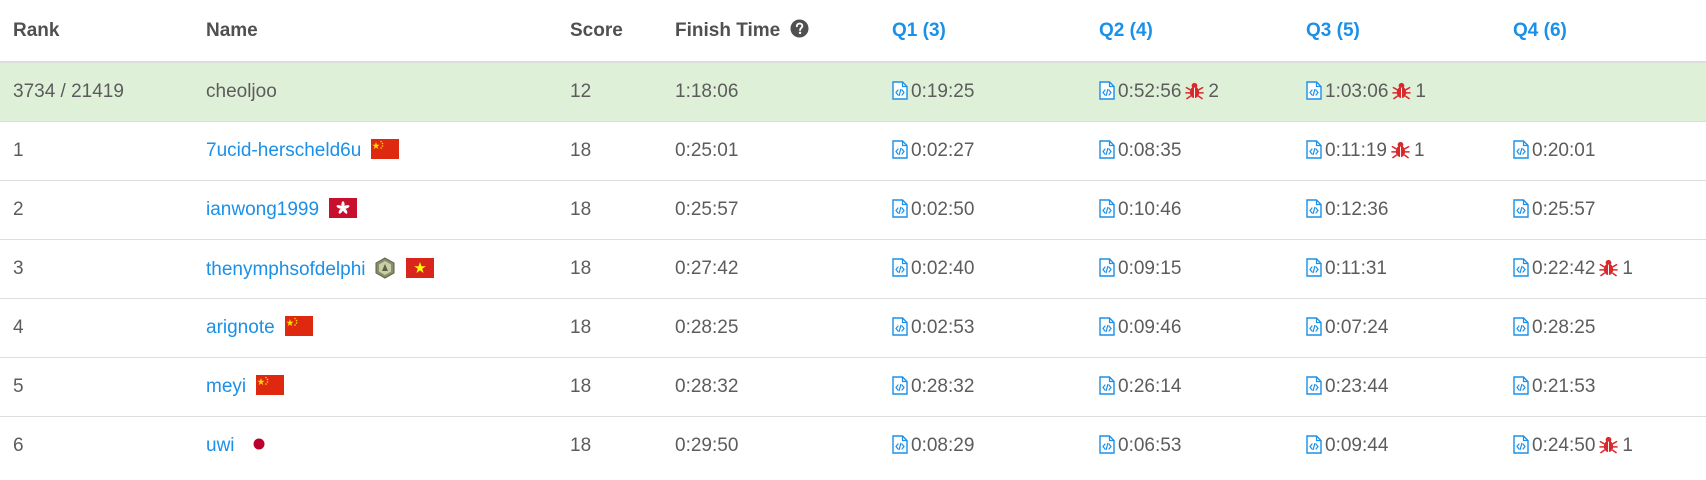  What do you see at coordinates (1396, 31) in the screenshot?
I see `q3-header: Q3 (5)` at bounding box center [1396, 31].